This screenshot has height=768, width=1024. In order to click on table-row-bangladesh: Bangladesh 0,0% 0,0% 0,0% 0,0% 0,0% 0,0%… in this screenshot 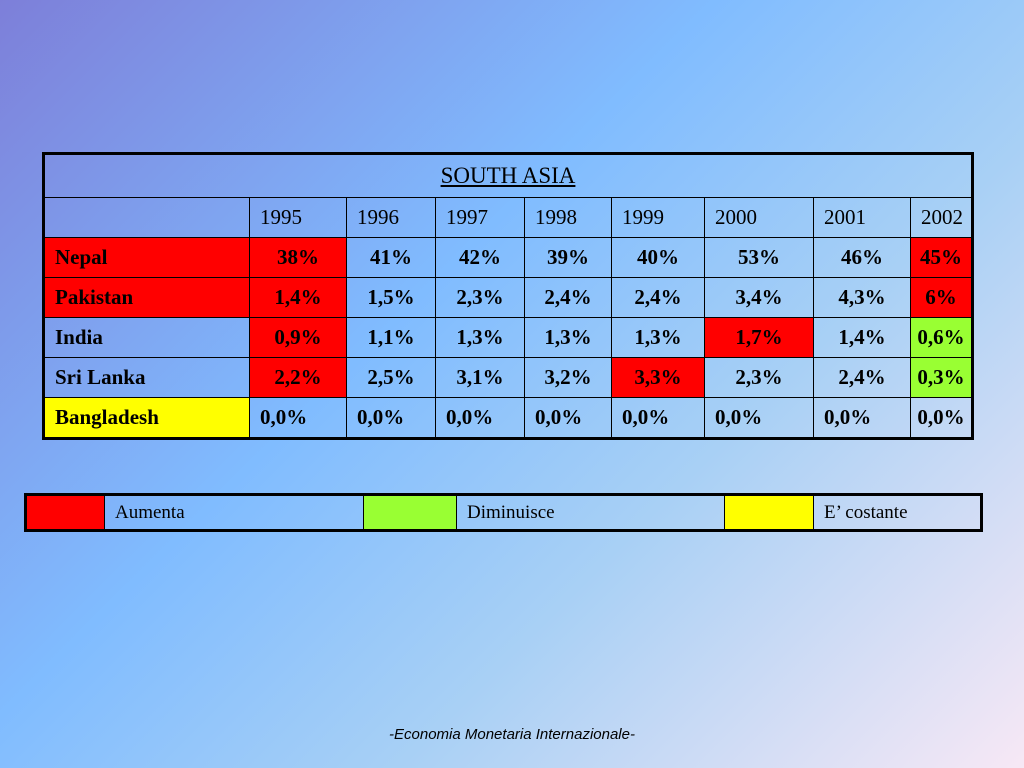, I will do `click(508, 418)`.